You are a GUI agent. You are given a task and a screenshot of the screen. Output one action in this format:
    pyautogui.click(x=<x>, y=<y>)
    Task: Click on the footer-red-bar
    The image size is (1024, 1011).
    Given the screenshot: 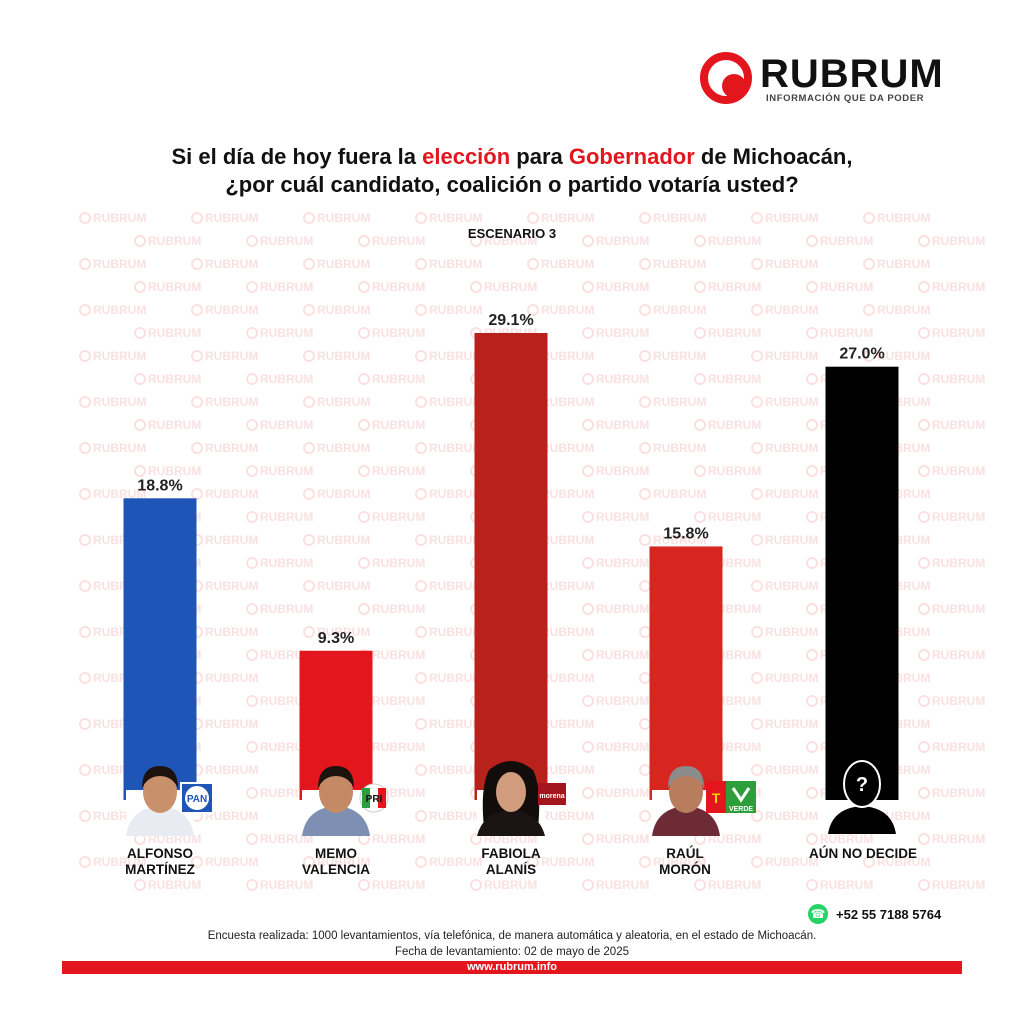 What is the action you would take?
    pyautogui.click(x=512, y=967)
    